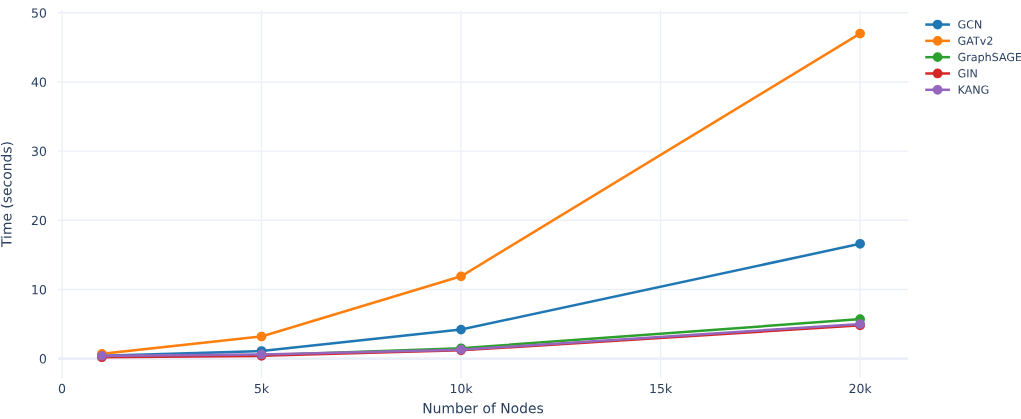 This screenshot has height=419, width=1021. Describe the element at coordinates (967, 73) in the screenshot. I see `legend-label: GIN` at that location.